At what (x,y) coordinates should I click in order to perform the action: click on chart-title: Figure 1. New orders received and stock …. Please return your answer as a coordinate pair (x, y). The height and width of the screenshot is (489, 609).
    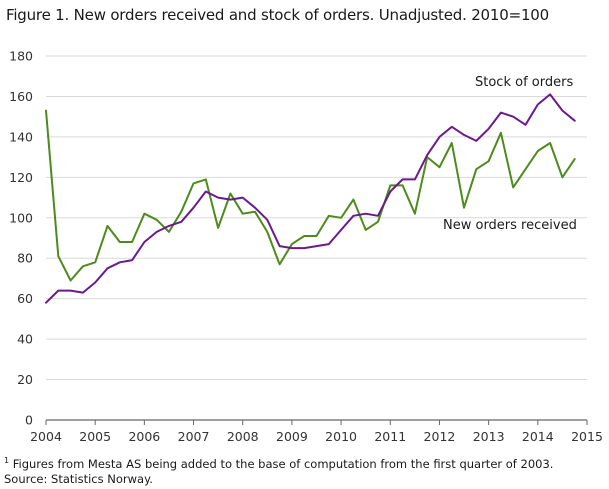
    Looking at the image, I should click on (277, 15).